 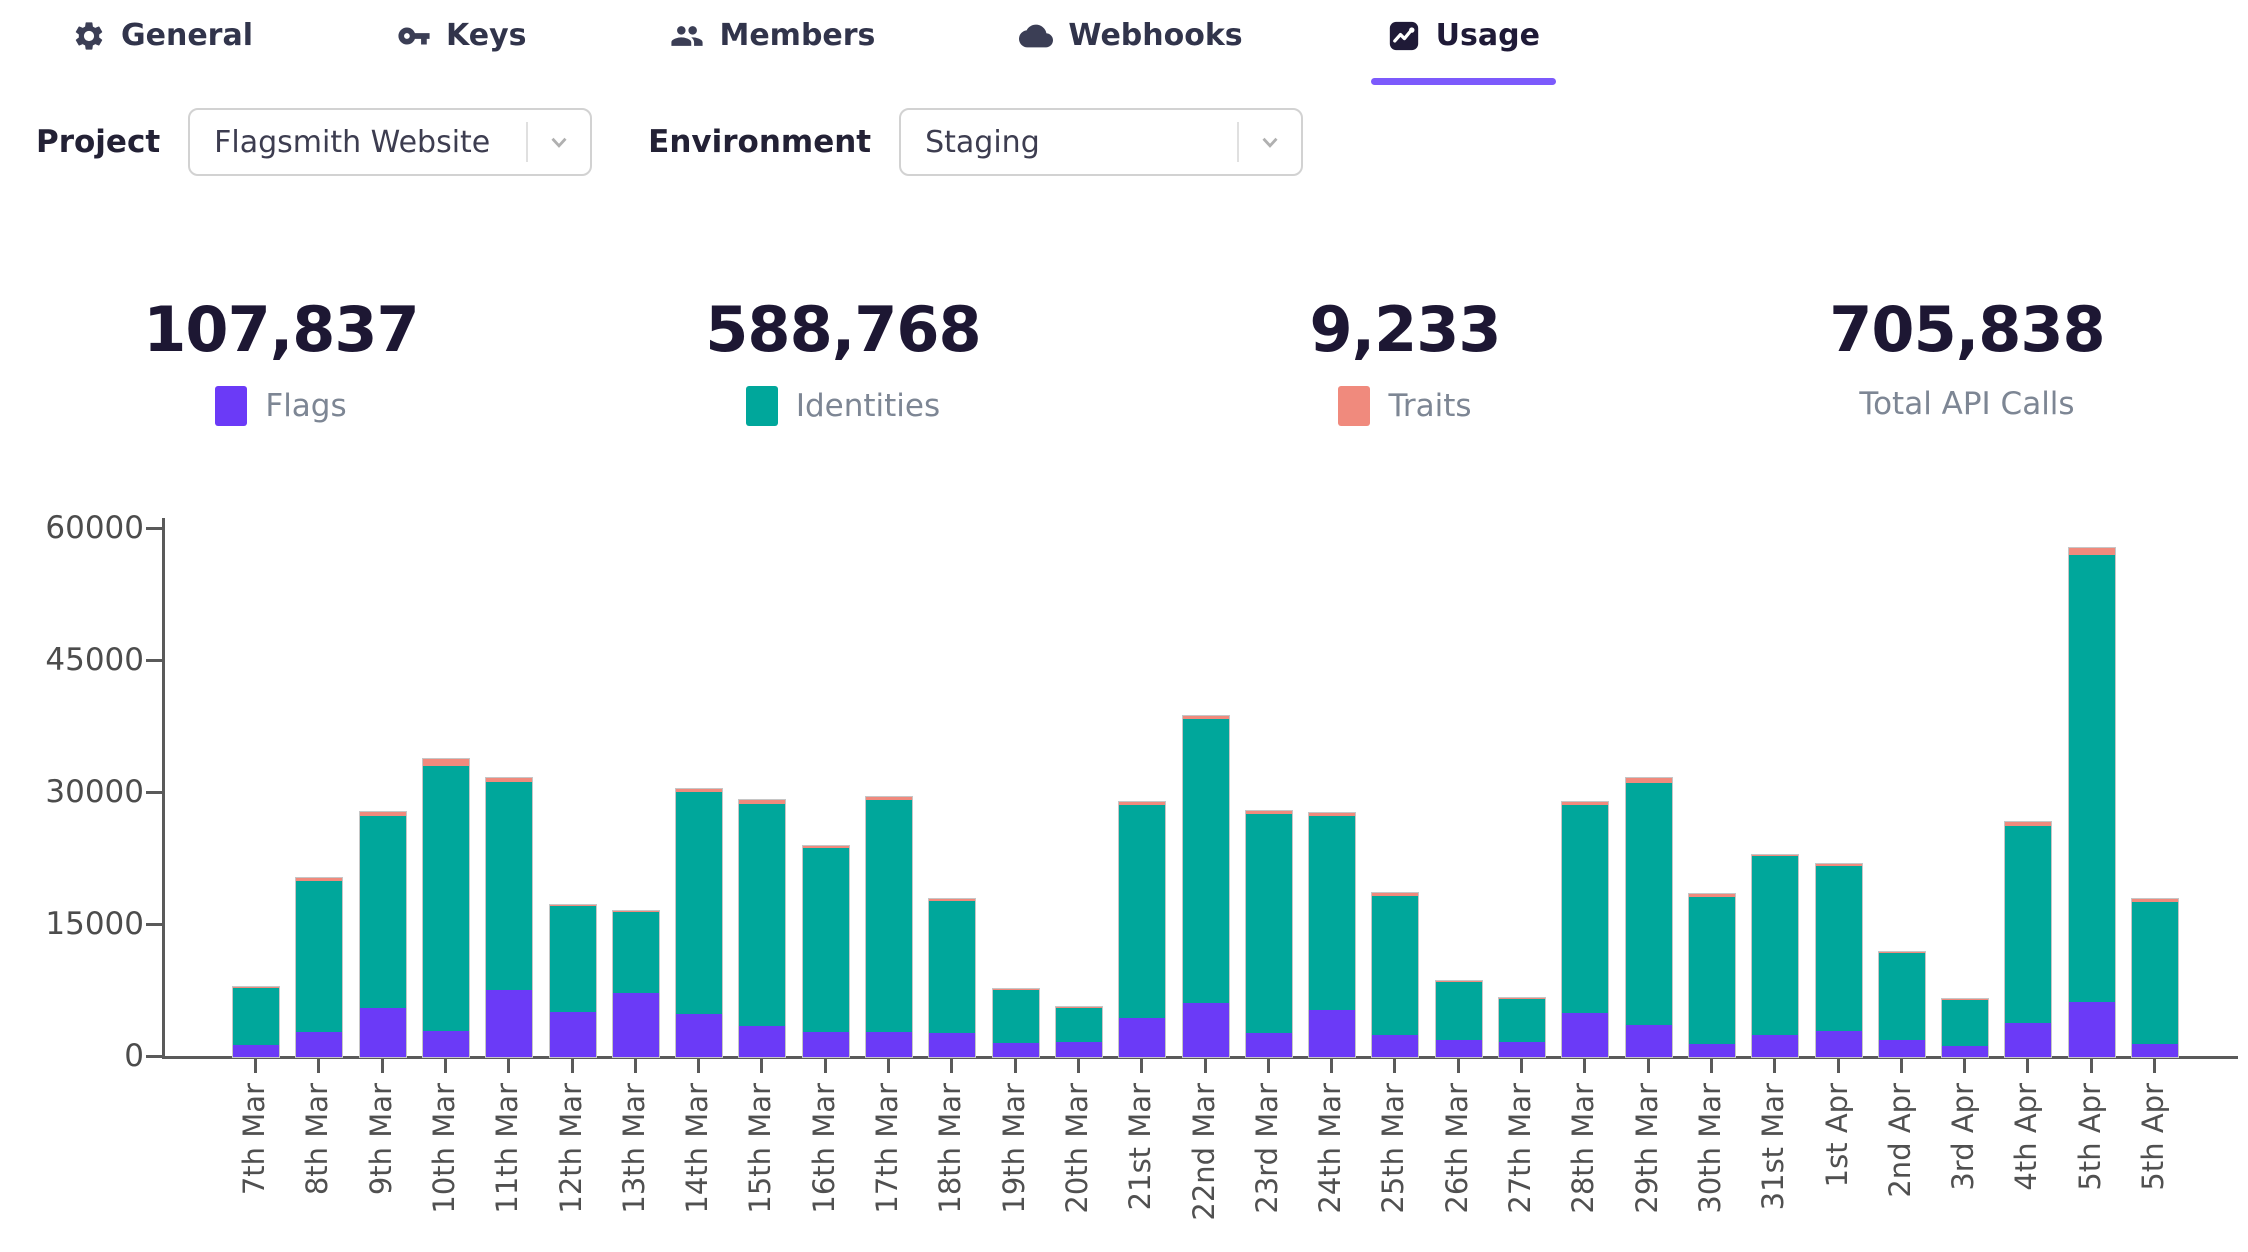 I want to click on y-axis-tick-label: 45000, so click(x=94, y=660).